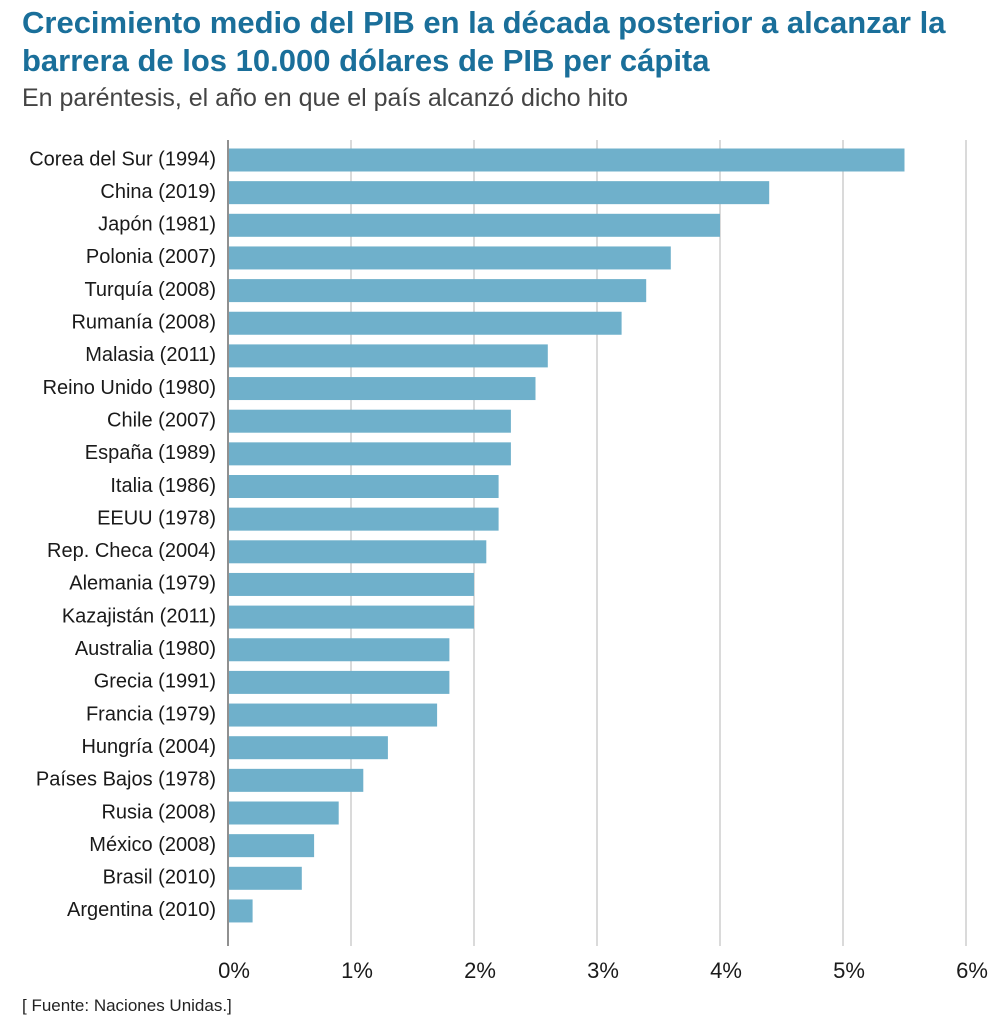 This screenshot has width=1006, height=1024. What do you see at coordinates (151, 257) in the screenshot?
I see `category-label: Polonia (2007)` at bounding box center [151, 257].